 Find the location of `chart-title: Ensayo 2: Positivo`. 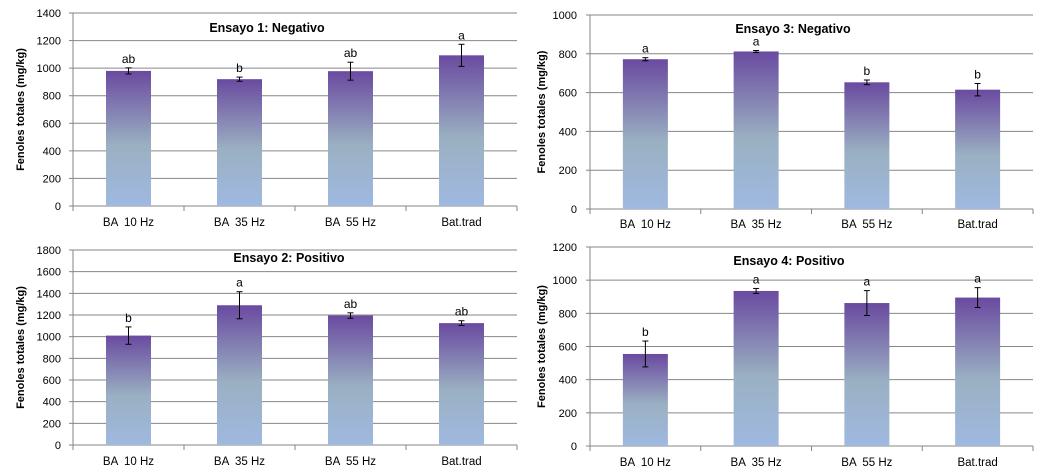

chart-title: Ensayo 2: Positivo is located at coordinates (289, 258).